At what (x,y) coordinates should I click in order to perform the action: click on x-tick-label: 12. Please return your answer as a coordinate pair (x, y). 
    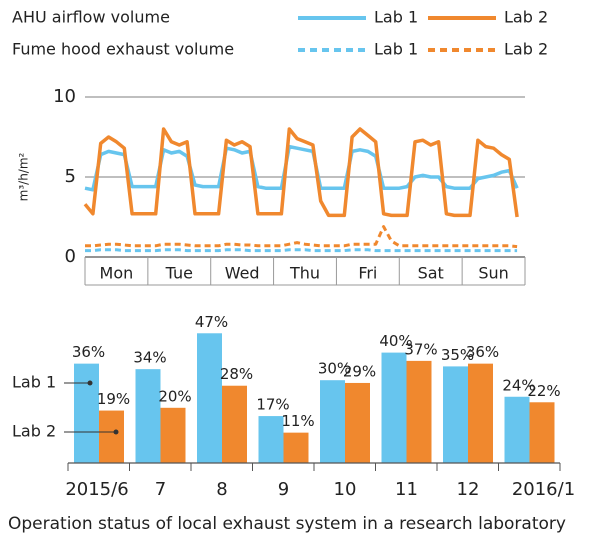
    Looking at the image, I should click on (468, 489).